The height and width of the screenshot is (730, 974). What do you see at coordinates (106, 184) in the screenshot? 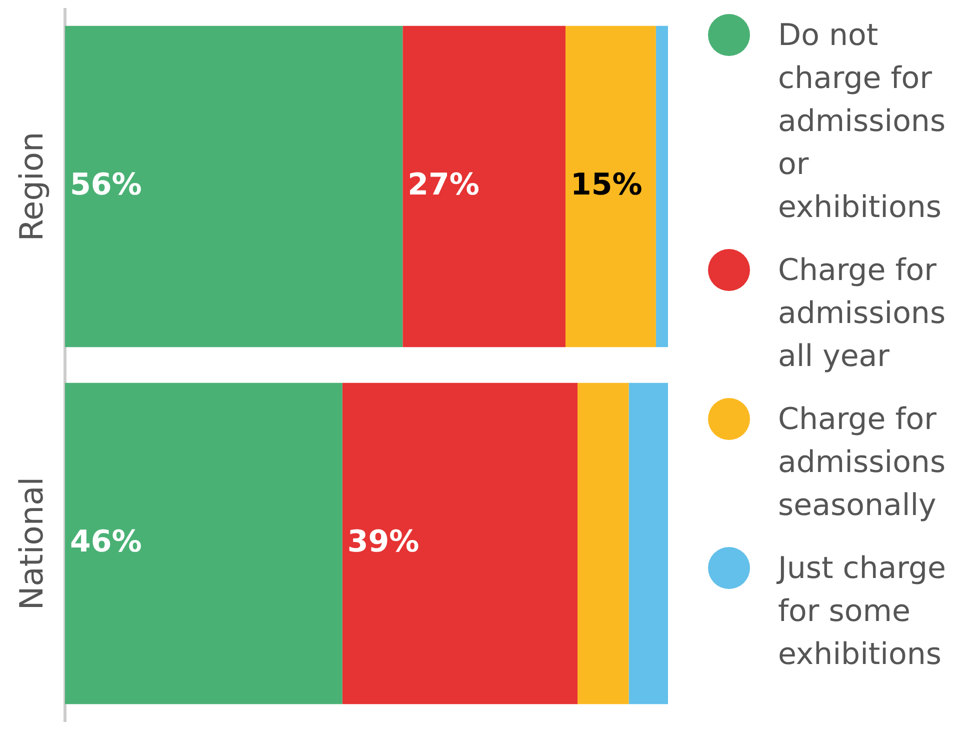
I see `data-label: 56%` at bounding box center [106, 184].